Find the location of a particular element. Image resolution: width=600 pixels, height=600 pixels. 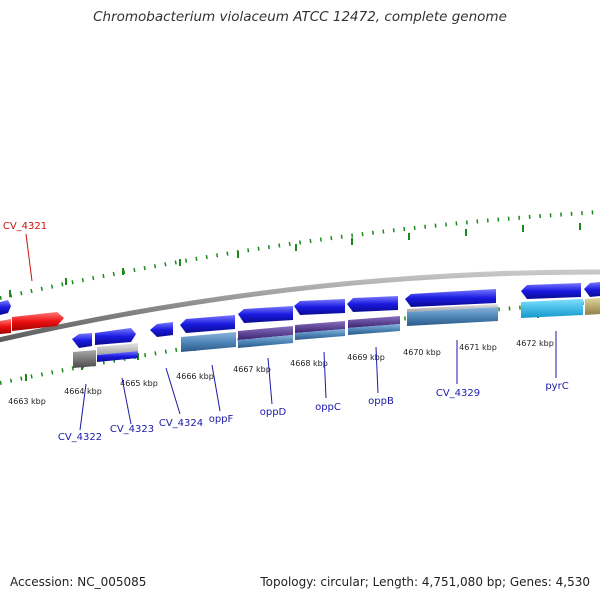

gene-partial-left is located at coordinates (5, 307).